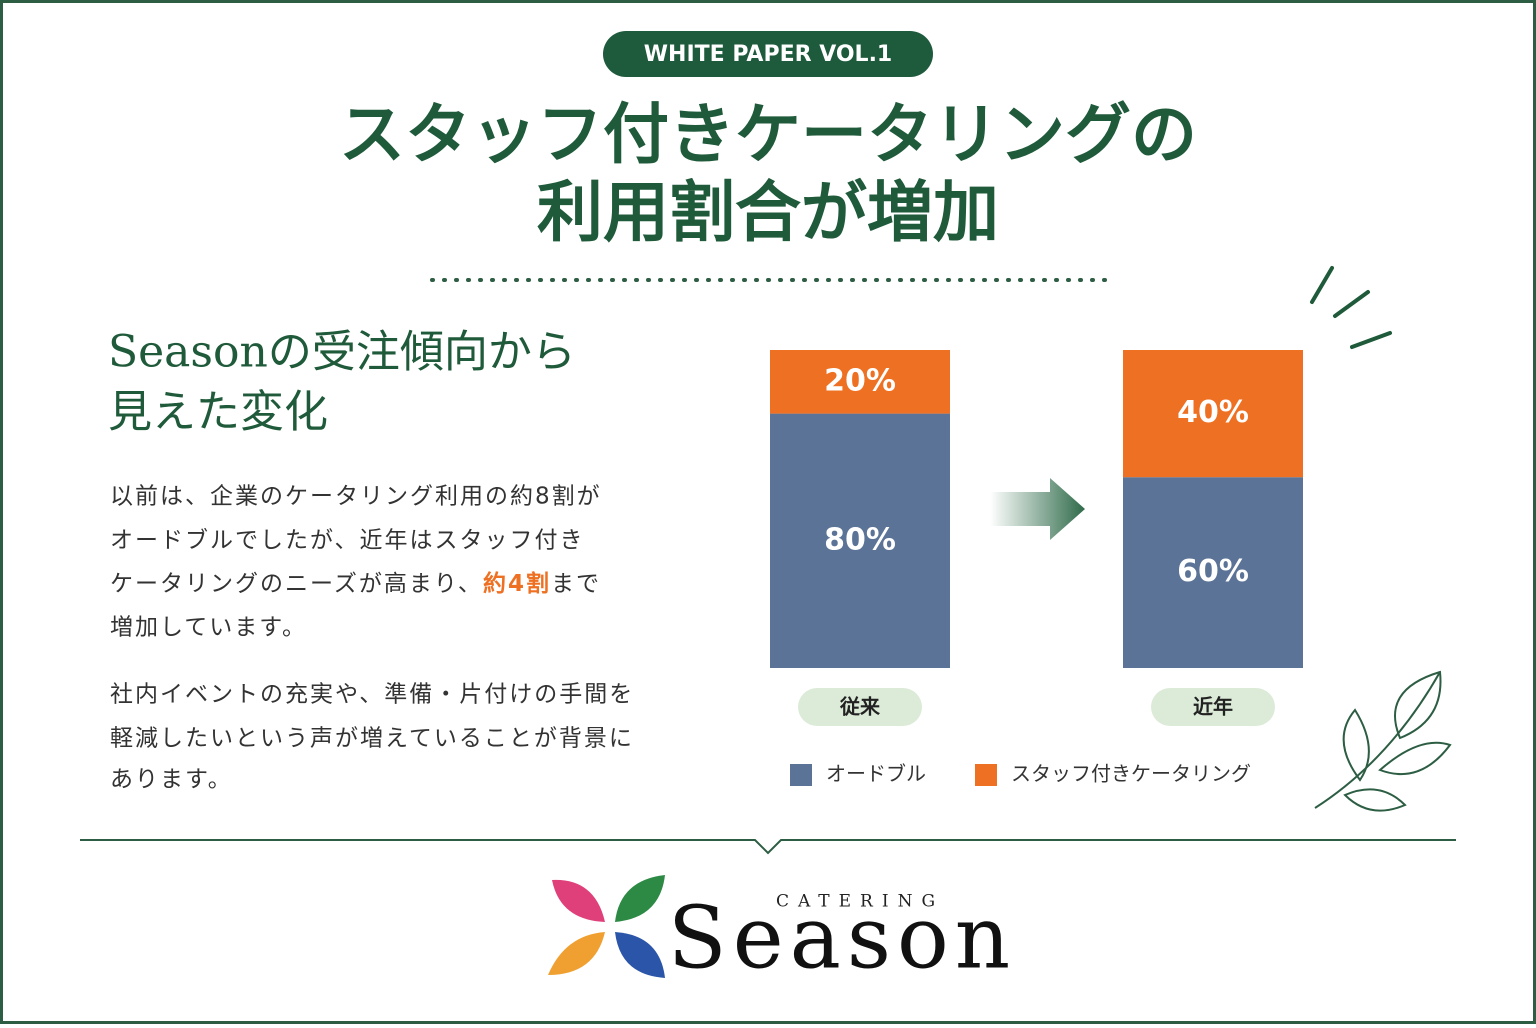 Image resolution: width=1536 pixels, height=1028 pixels. Describe the element at coordinates (1131, 774) in the screenshot. I see `legend-label: スタッフ付きケータリング` at that location.